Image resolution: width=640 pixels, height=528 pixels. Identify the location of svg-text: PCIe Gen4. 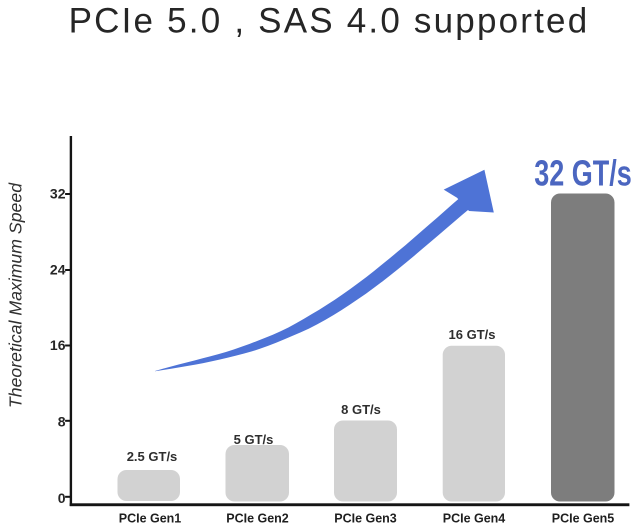
(474, 519).